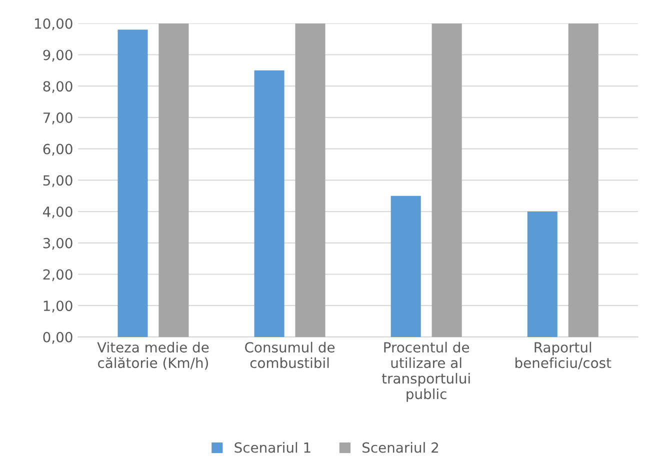  I want to click on legend-label: Scenariul 2, so click(400, 447).